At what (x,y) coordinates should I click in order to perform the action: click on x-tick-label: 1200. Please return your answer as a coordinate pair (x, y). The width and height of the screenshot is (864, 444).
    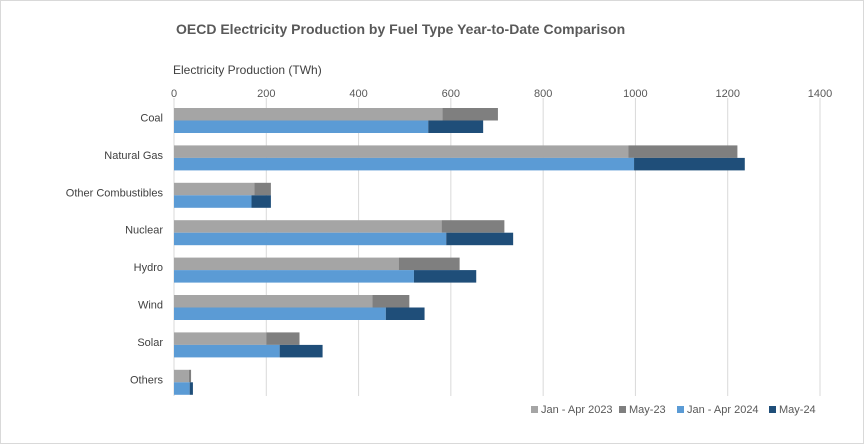
    Looking at the image, I should click on (727, 94).